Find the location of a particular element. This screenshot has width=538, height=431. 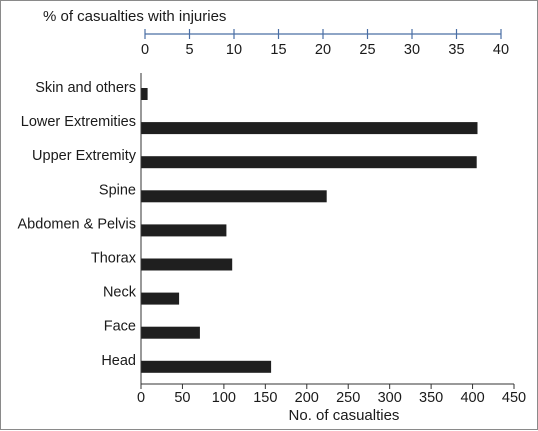

category-label: Lower Extremities is located at coordinates (78, 122).